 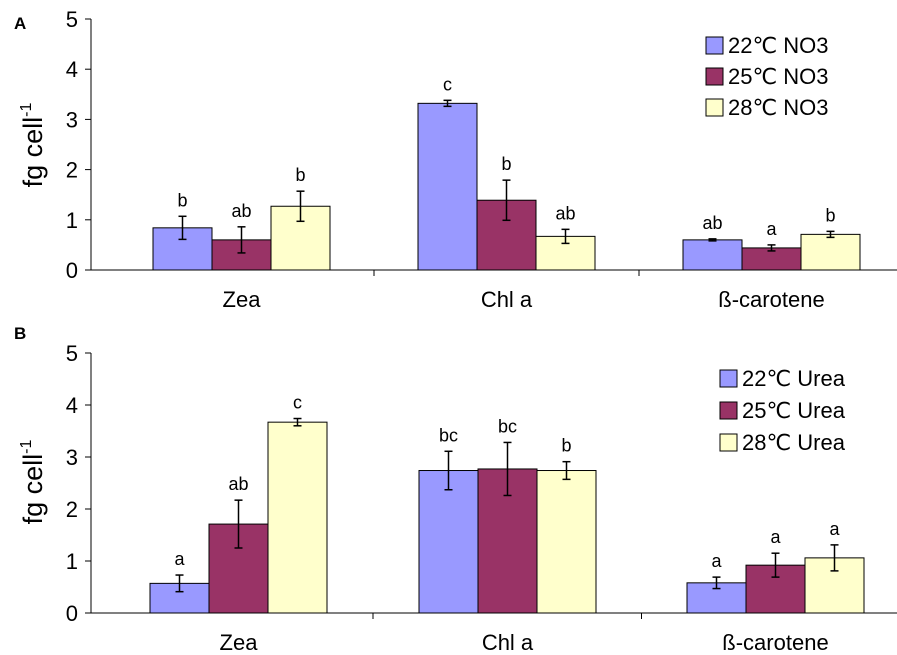 What do you see at coordinates (20, 23) in the screenshot?
I see `panel-label: A` at bounding box center [20, 23].